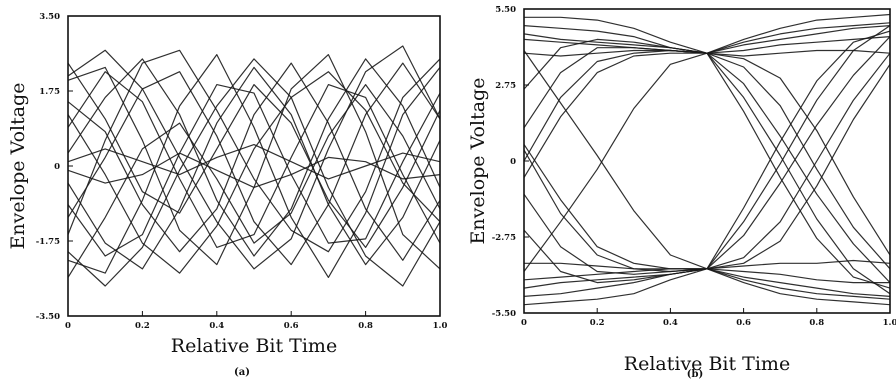 Image resolution: width=896 pixels, height=383 pixels. Describe the element at coordinates (49, 92) in the screenshot. I see `y-tick-label: 1.75` at that location.